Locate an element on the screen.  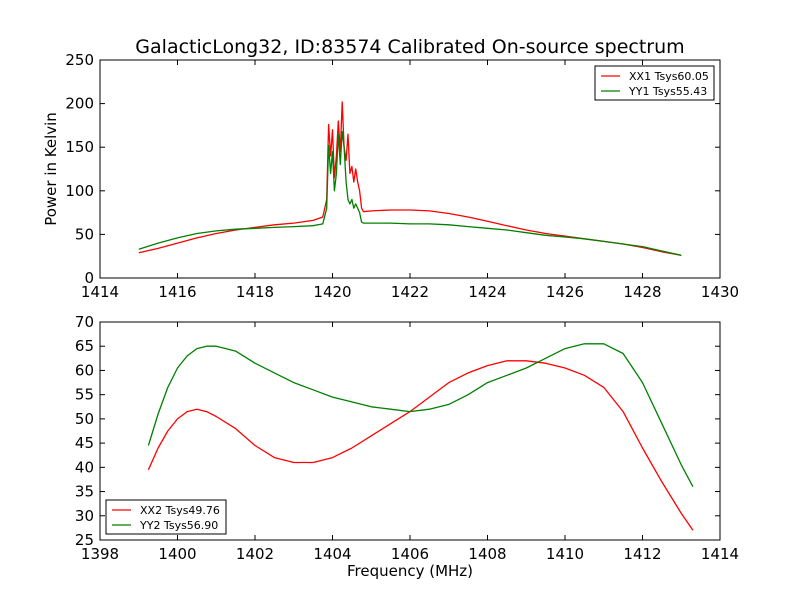
y-tick-label: 40 is located at coordinates (84, 467).